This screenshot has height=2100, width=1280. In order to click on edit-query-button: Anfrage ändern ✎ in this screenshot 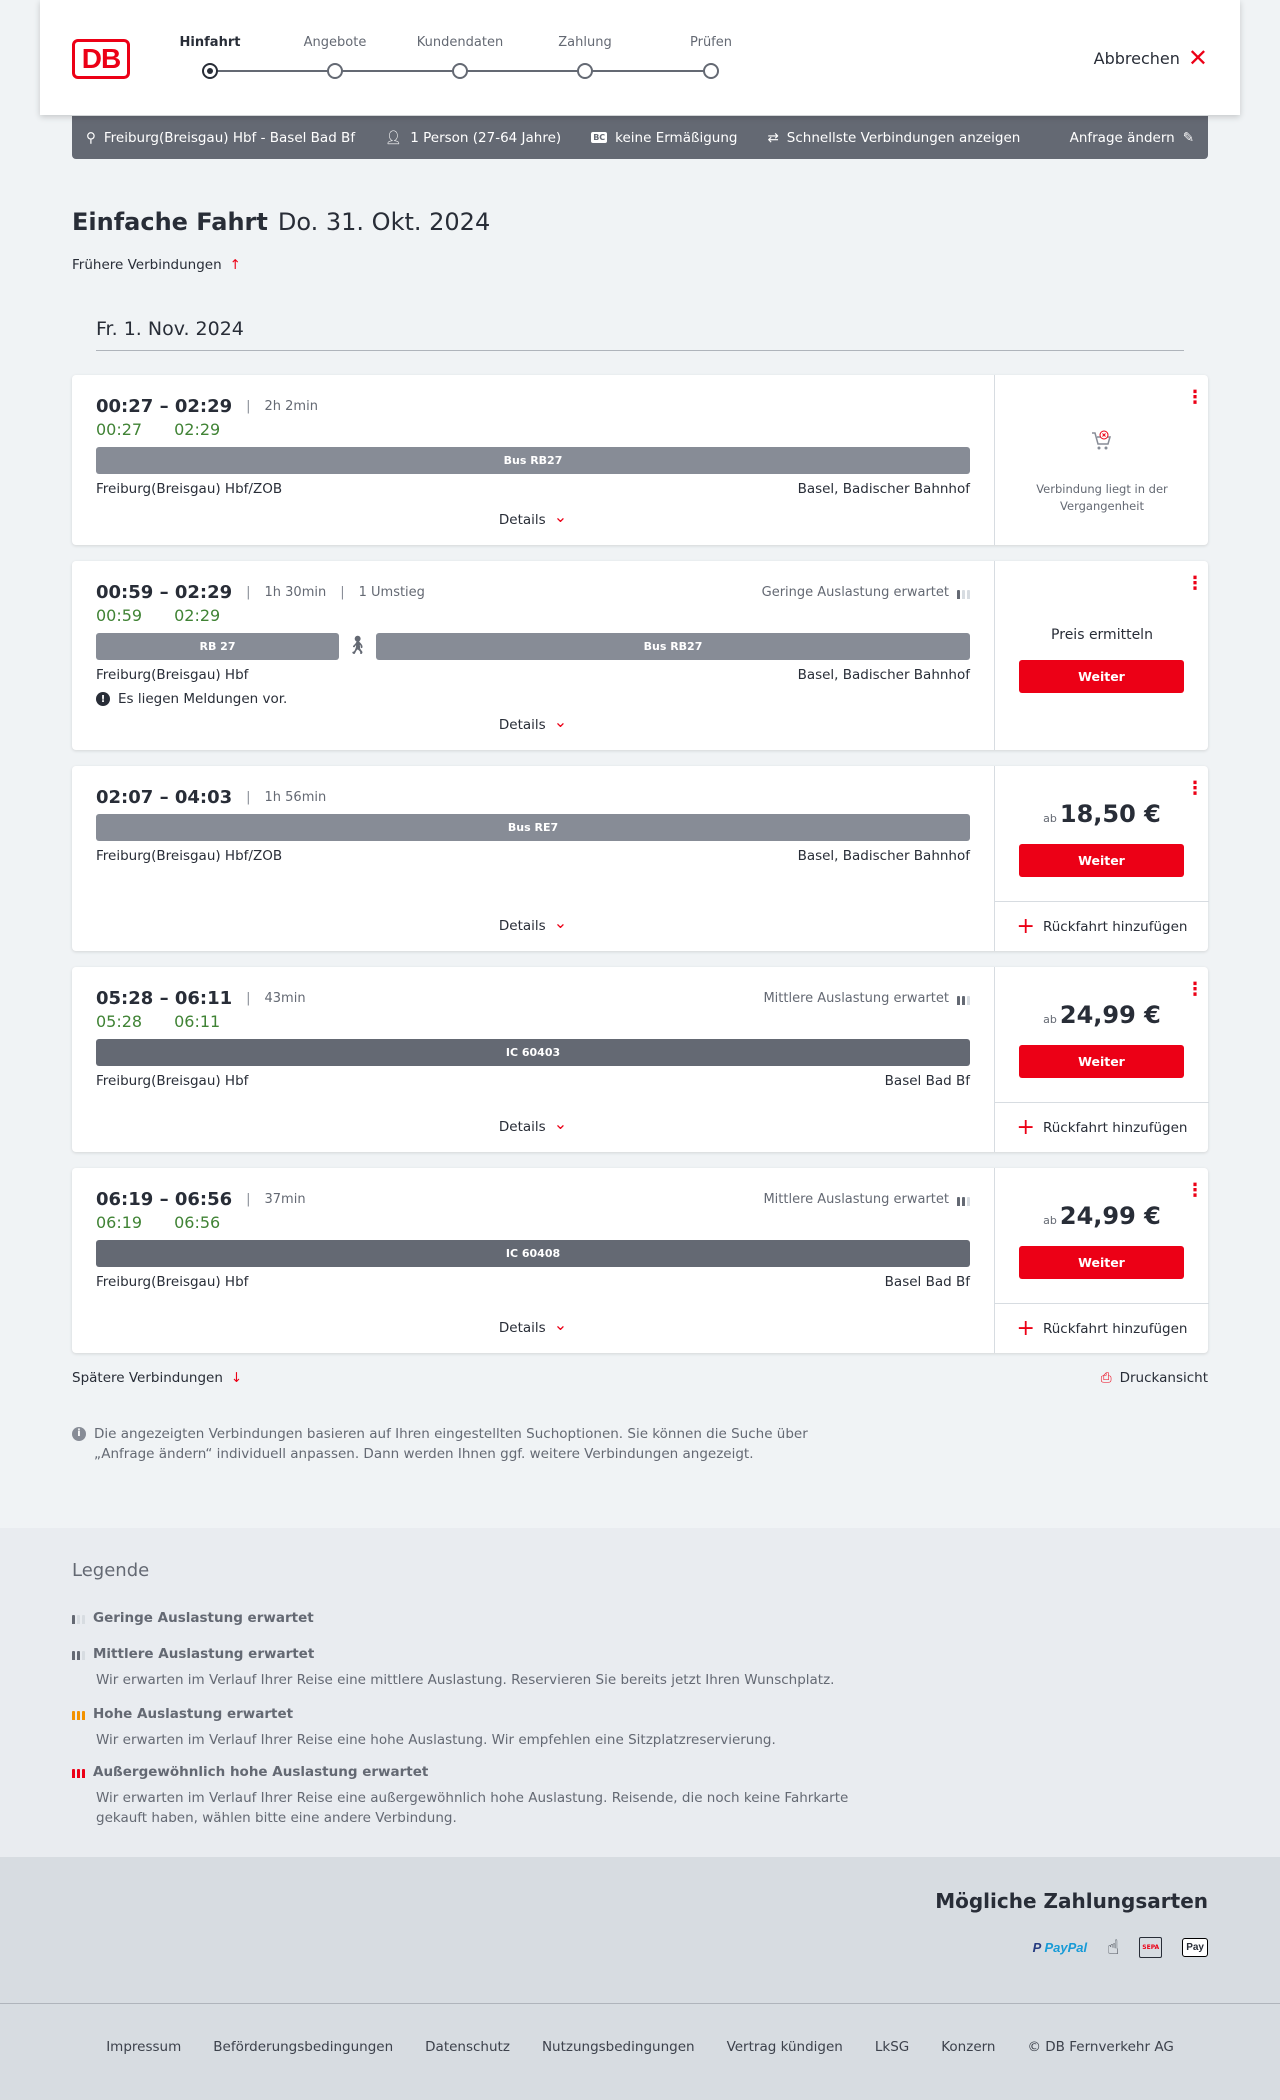, I will do `click(1132, 138)`.